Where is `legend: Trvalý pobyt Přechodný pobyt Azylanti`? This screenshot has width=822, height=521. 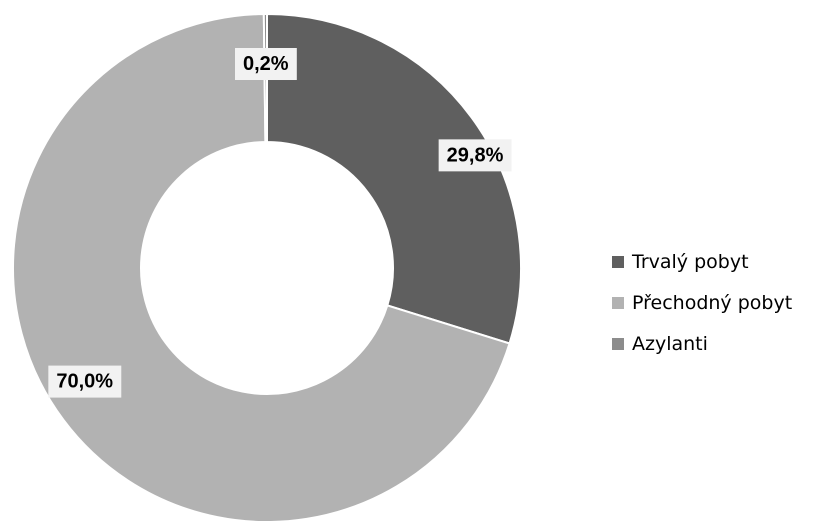 legend: Trvalý pobyt Přechodný pobyt Azylanti is located at coordinates (702, 303).